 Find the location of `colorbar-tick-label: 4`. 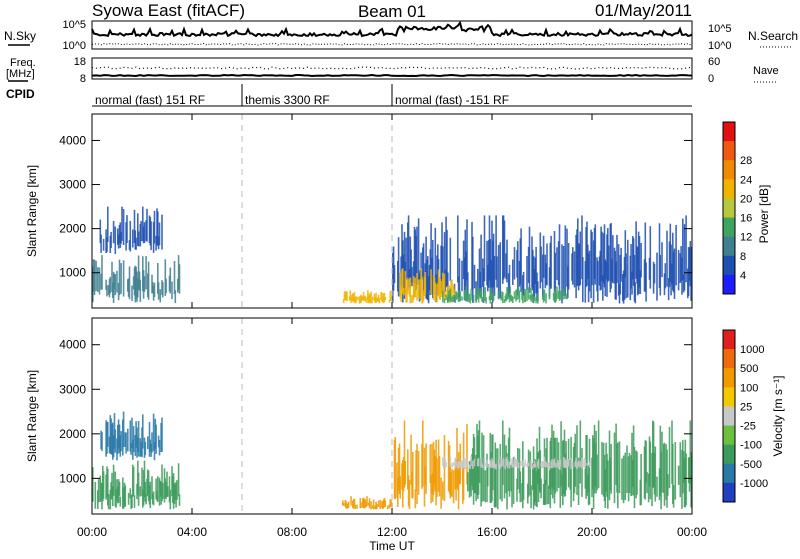

colorbar-tick-label: 4 is located at coordinates (743, 276).